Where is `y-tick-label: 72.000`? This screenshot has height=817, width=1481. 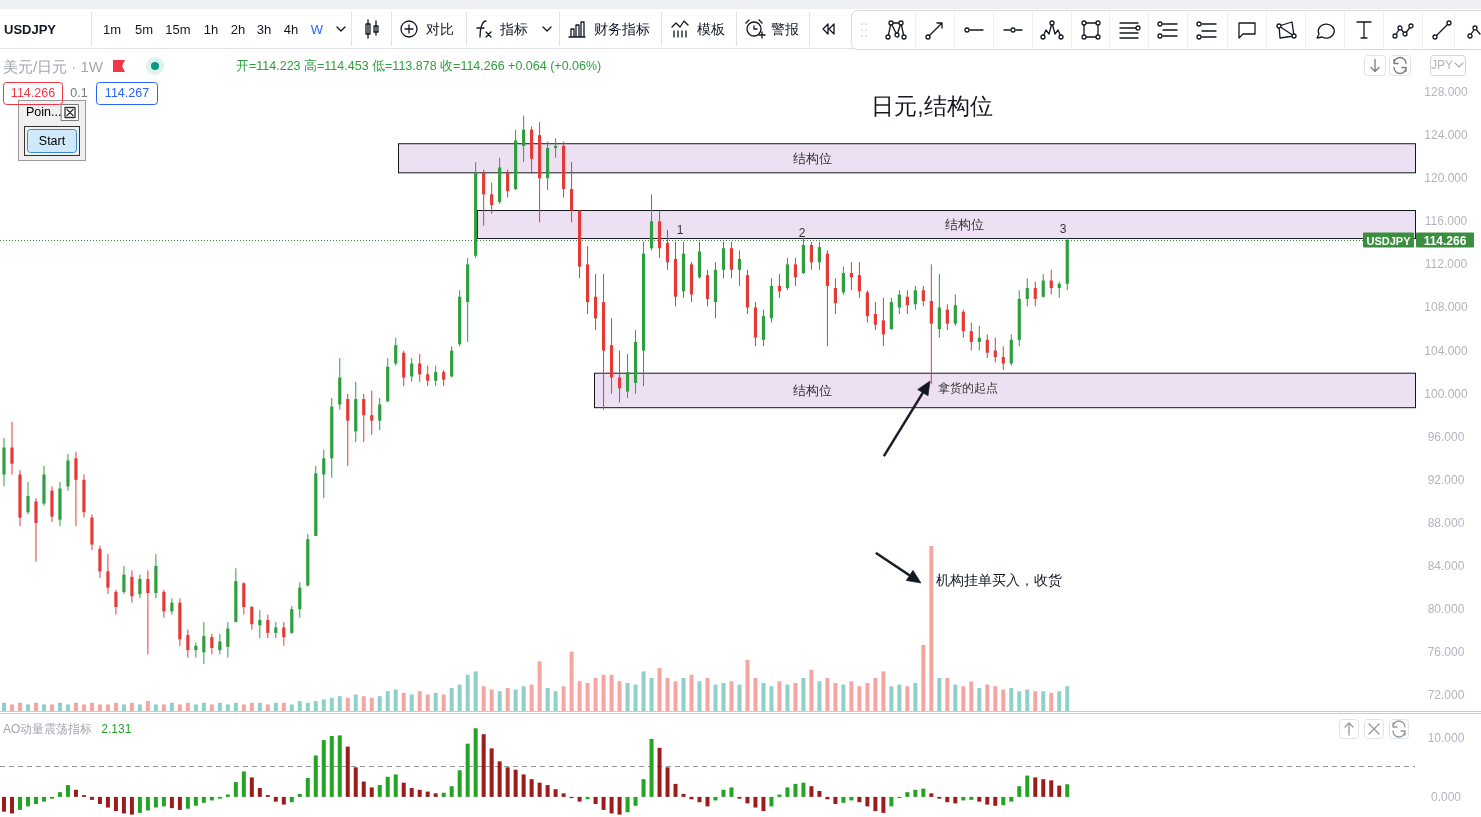
y-tick-label: 72.000 is located at coordinates (1446, 695).